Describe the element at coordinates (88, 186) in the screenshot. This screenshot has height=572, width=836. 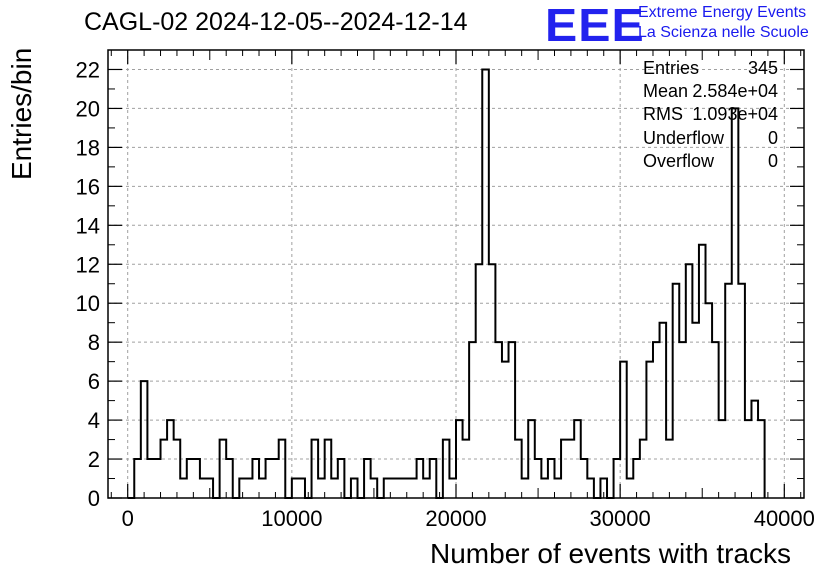
I see `y-tick-label: 16` at that location.